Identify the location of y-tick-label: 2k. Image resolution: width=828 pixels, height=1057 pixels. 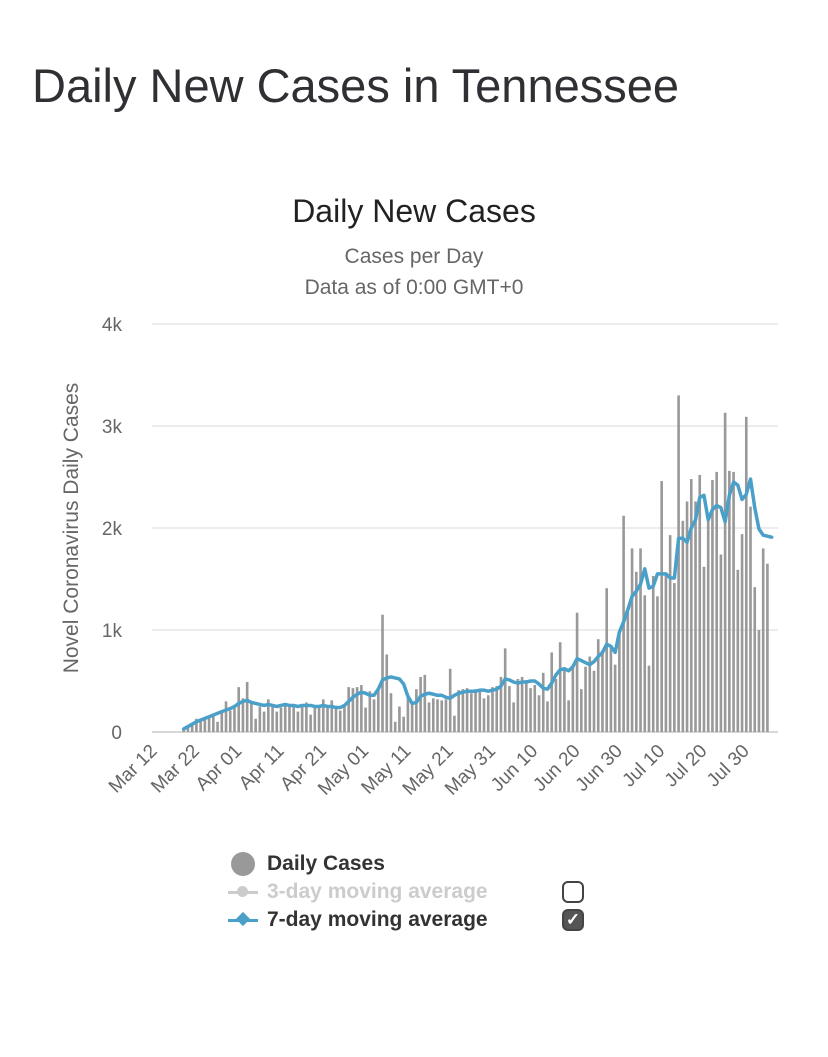
(112, 529).